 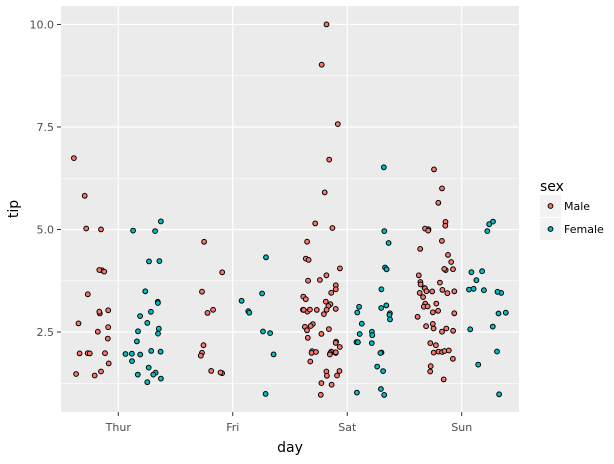 I want to click on legend-title: sex, so click(x=552, y=187).